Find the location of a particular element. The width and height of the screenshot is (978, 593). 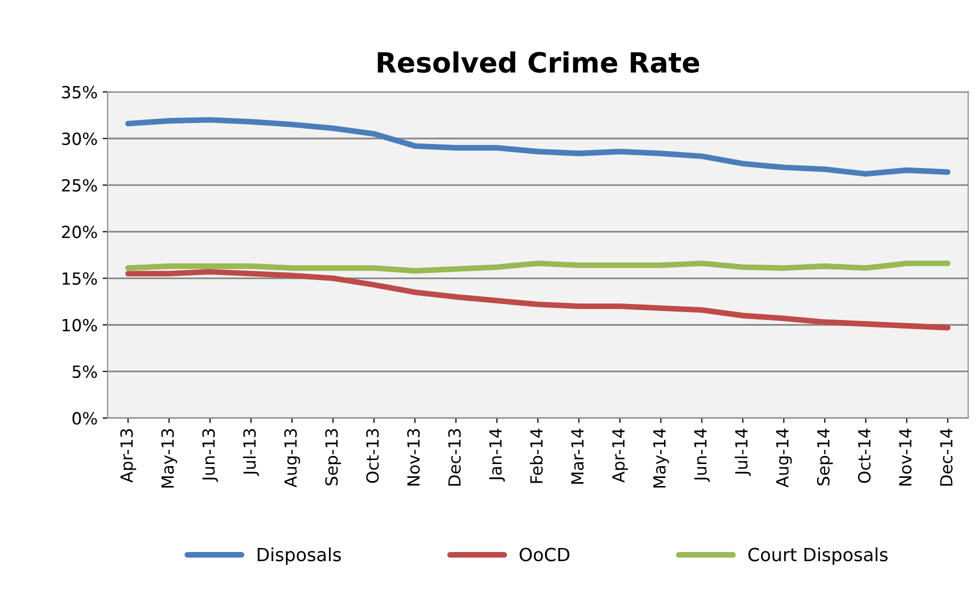

x-tick-label: Jun-13 is located at coordinates (210, 455).